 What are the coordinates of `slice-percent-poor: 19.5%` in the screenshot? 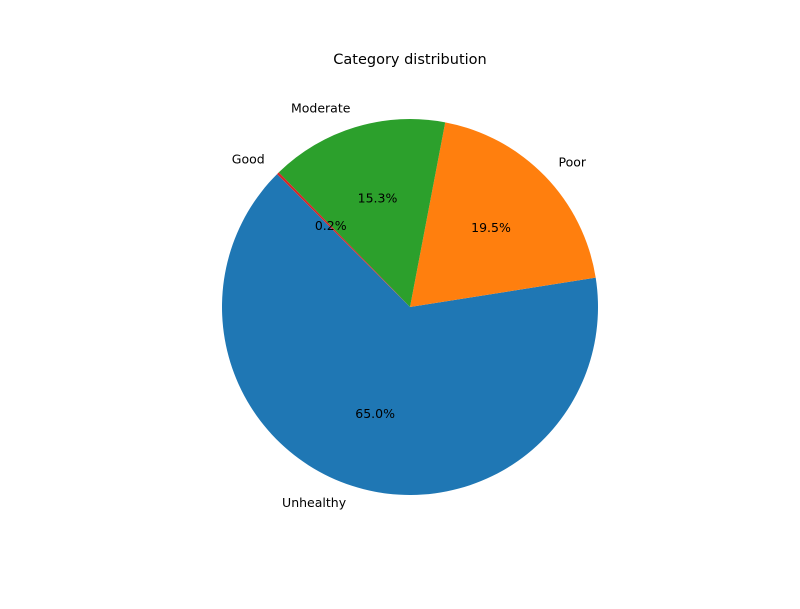 It's located at (491, 227).